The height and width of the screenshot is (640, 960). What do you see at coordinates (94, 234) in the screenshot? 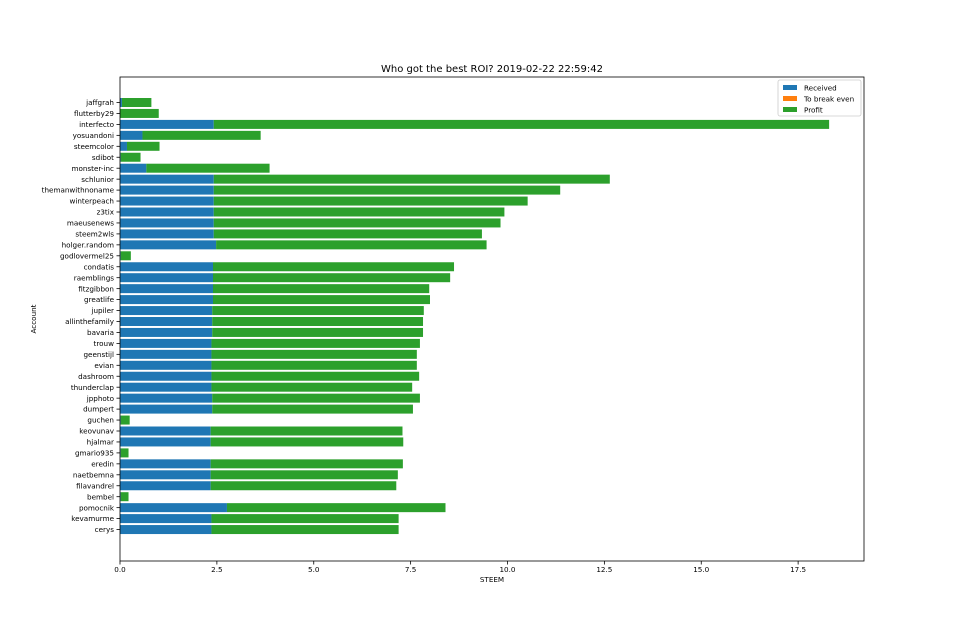
I see `y-tick-label-12: steem2wls` at bounding box center [94, 234].